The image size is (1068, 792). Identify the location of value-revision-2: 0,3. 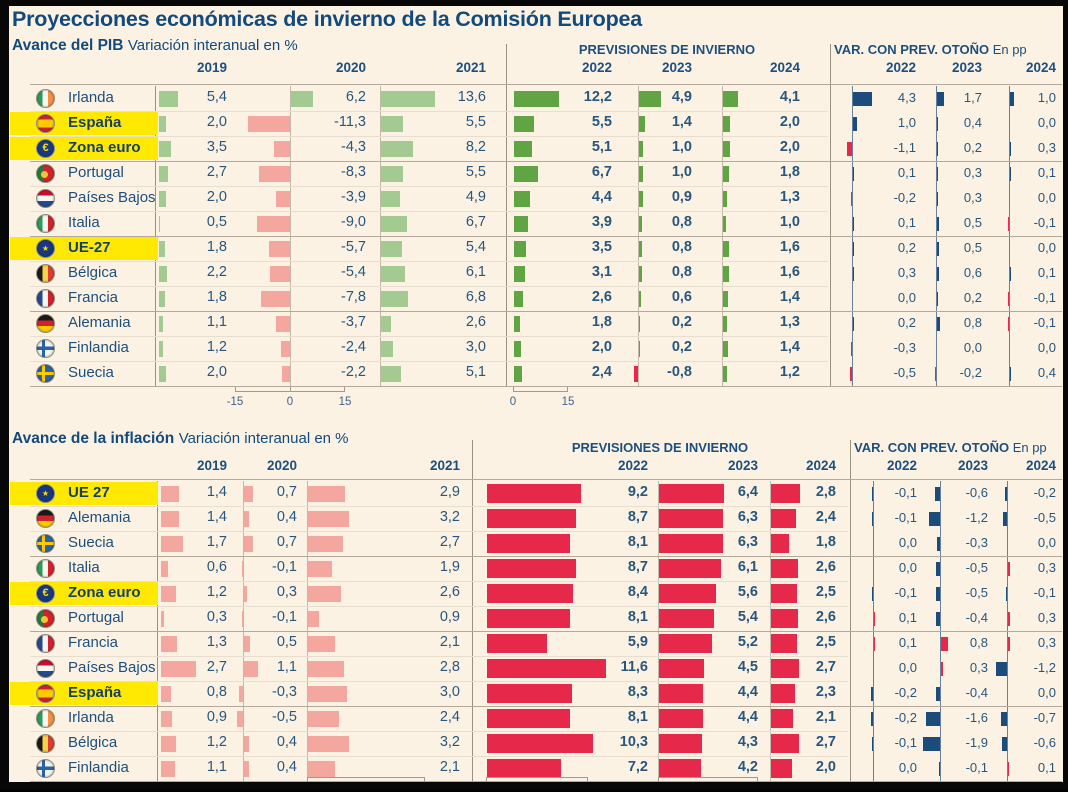
(1046, 642).